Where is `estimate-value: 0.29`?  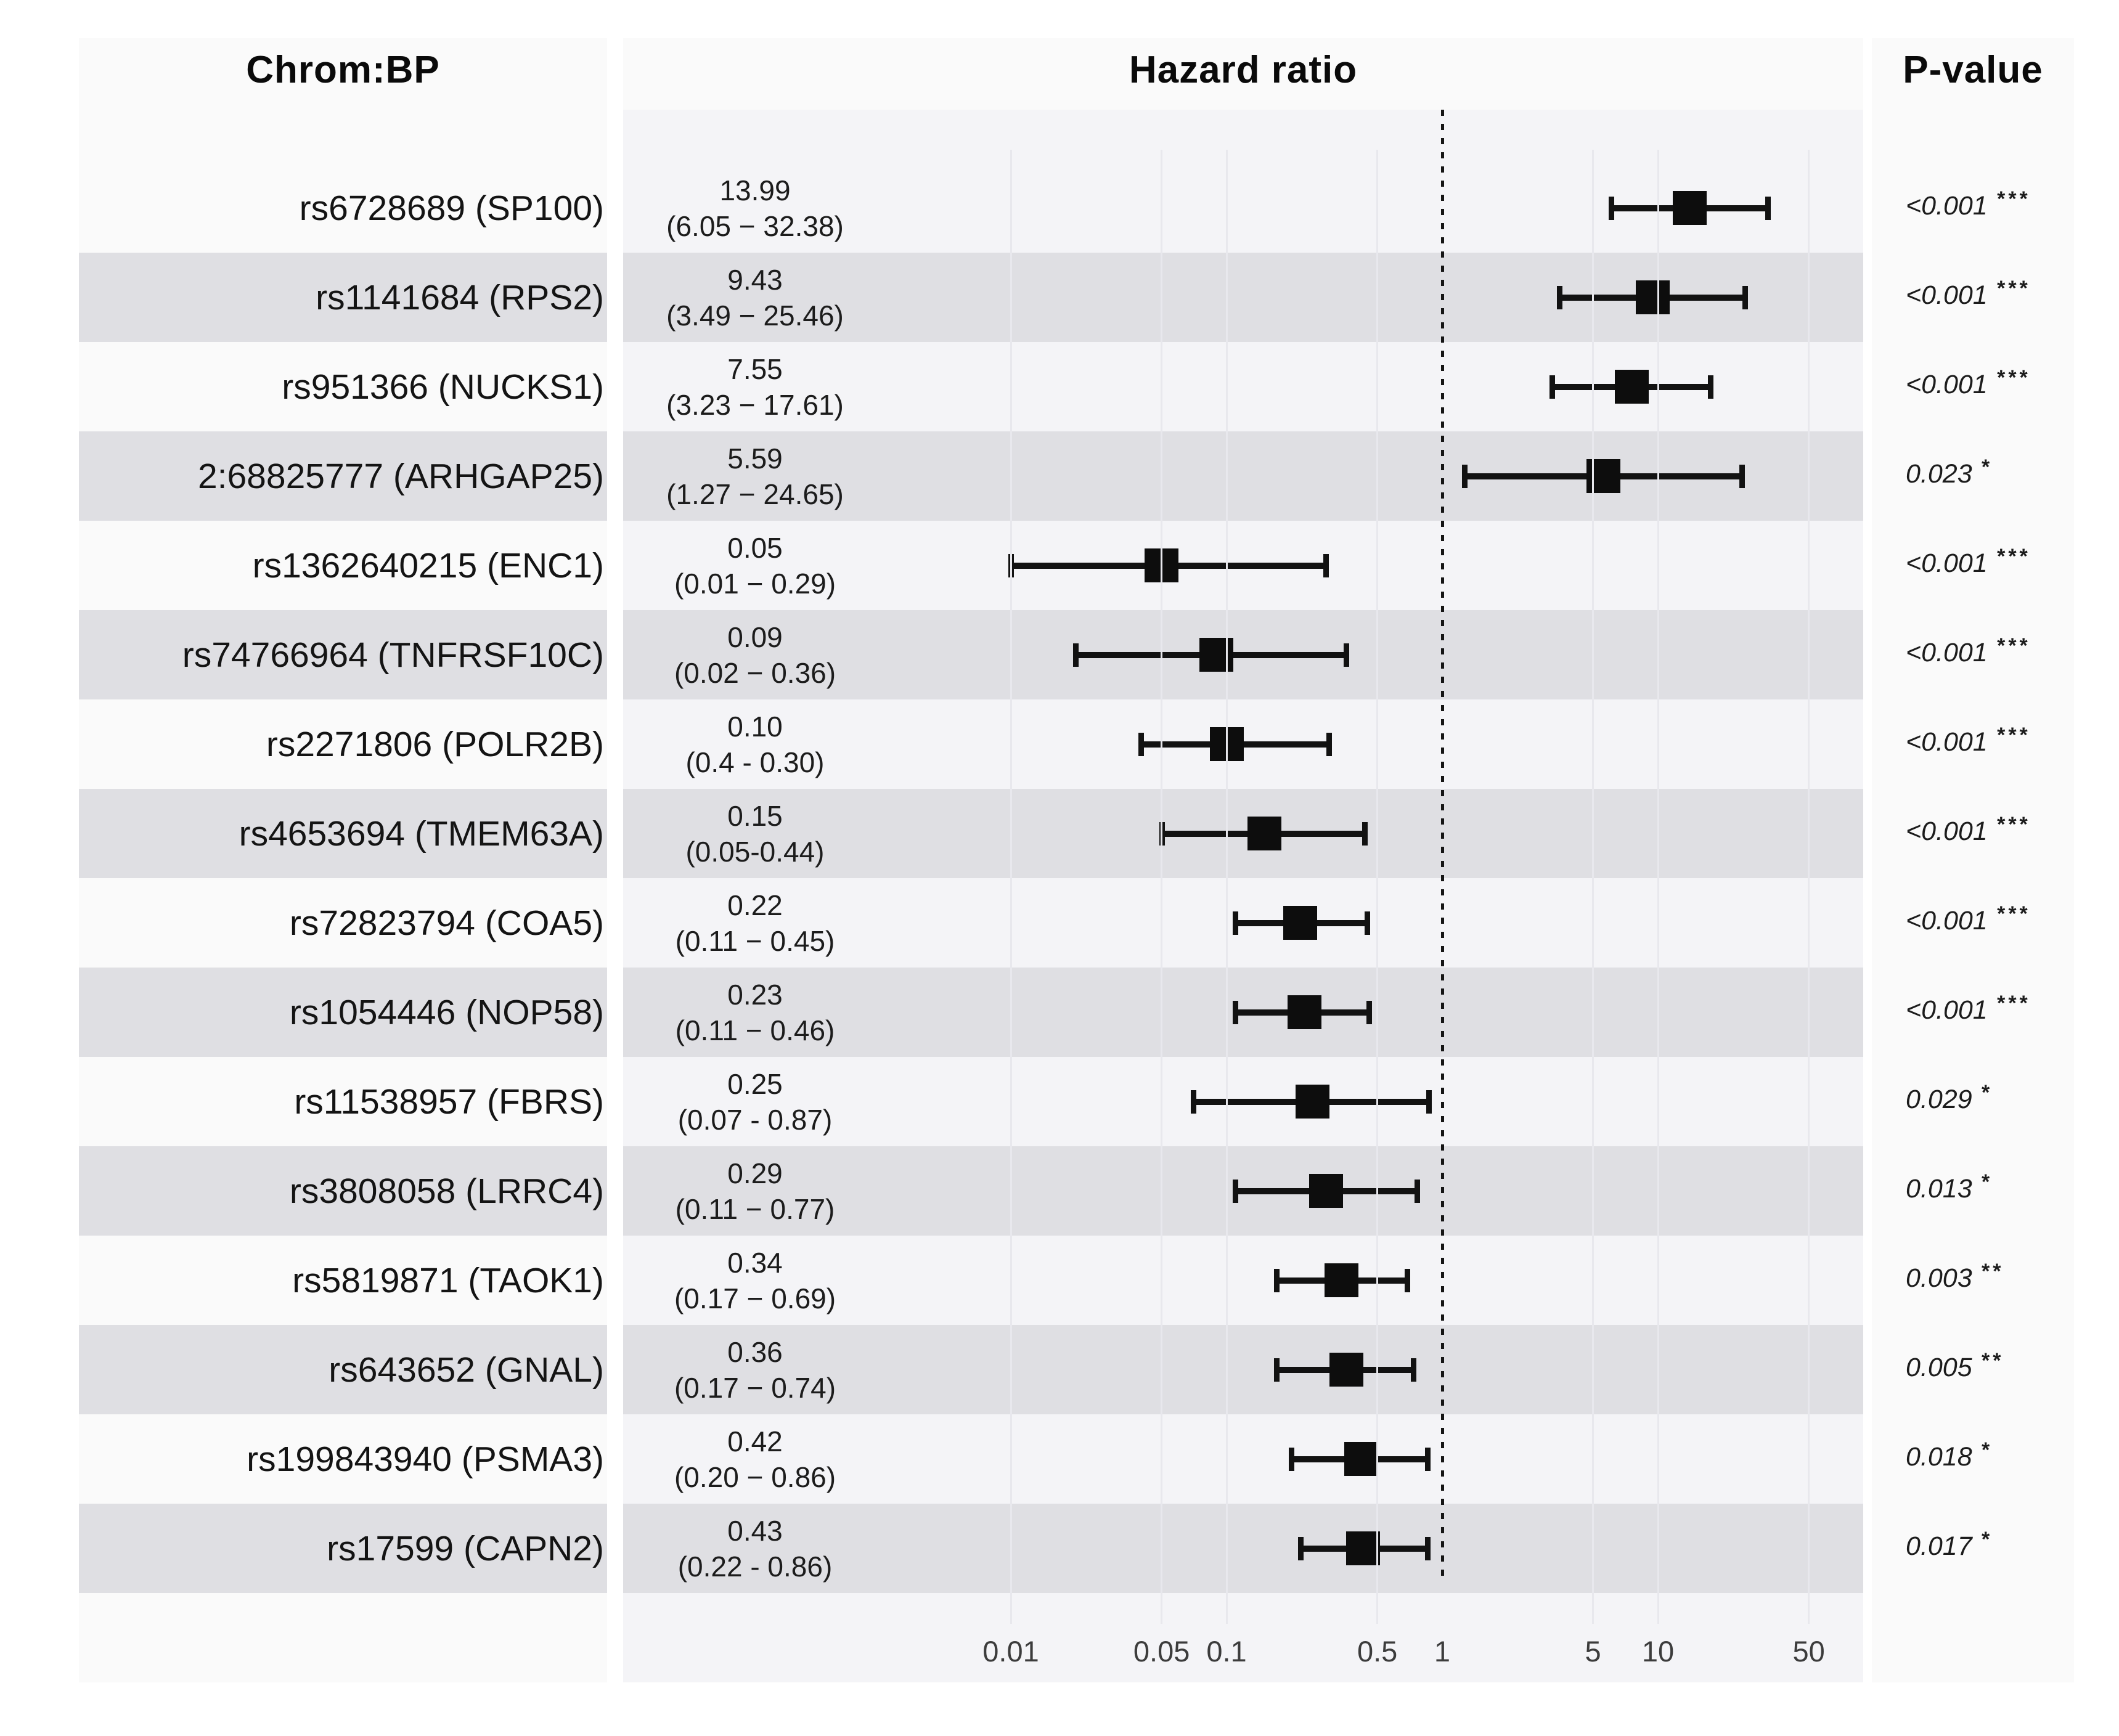 estimate-value: 0.29 is located at coordinates (755, 1173).